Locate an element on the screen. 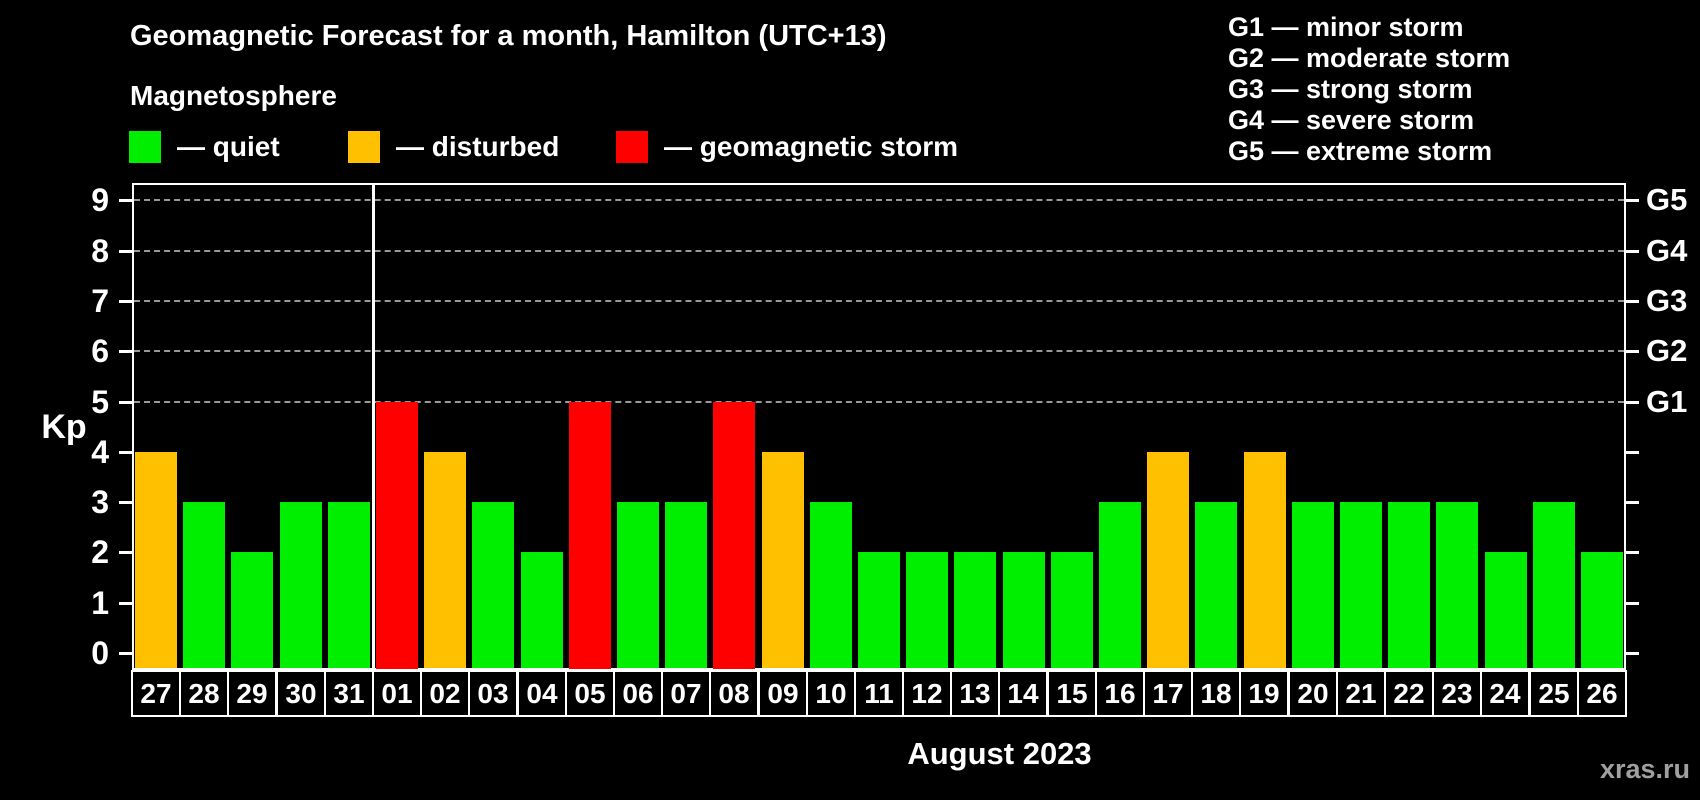  legend-item-storm: — geomagnetic storm is located at coordinates (787, 147).